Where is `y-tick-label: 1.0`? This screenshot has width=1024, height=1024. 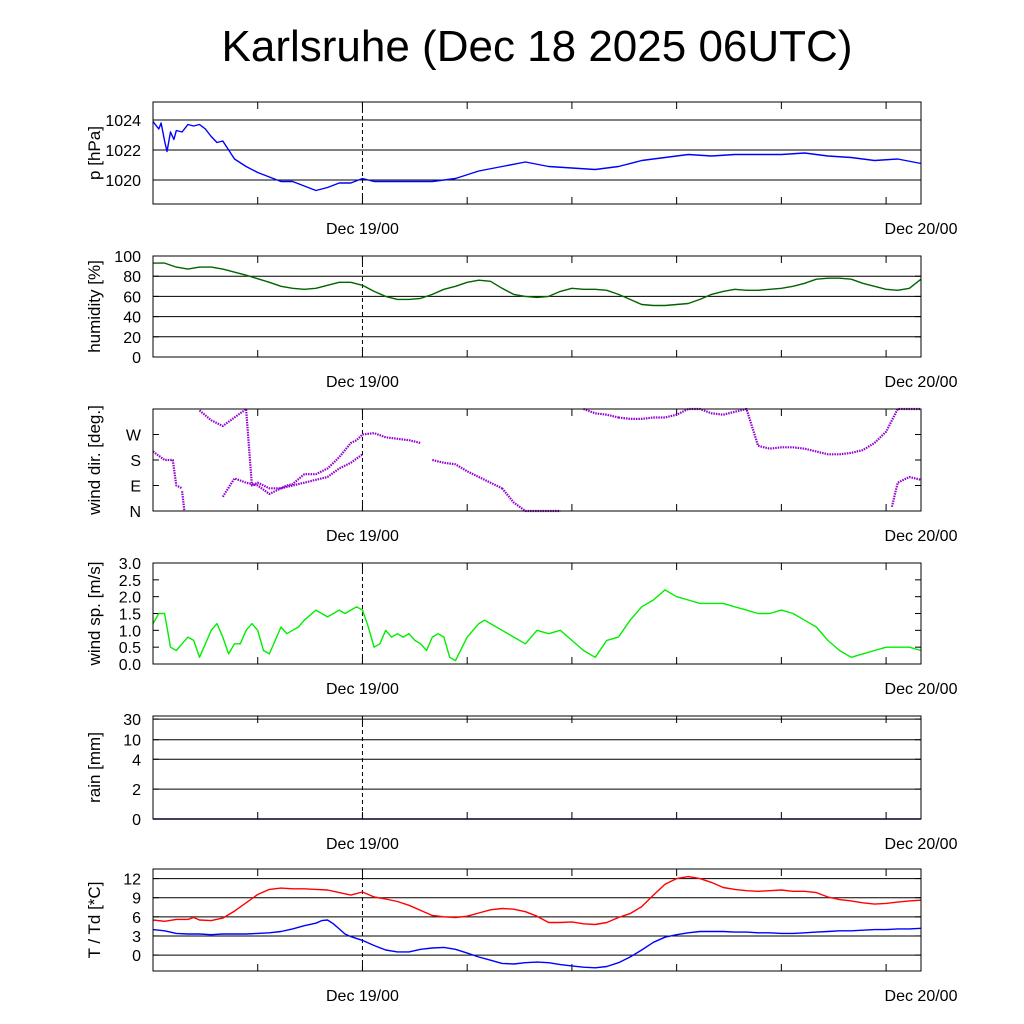
y-tick-label: 1.0 is located at coordinates (130, 631).